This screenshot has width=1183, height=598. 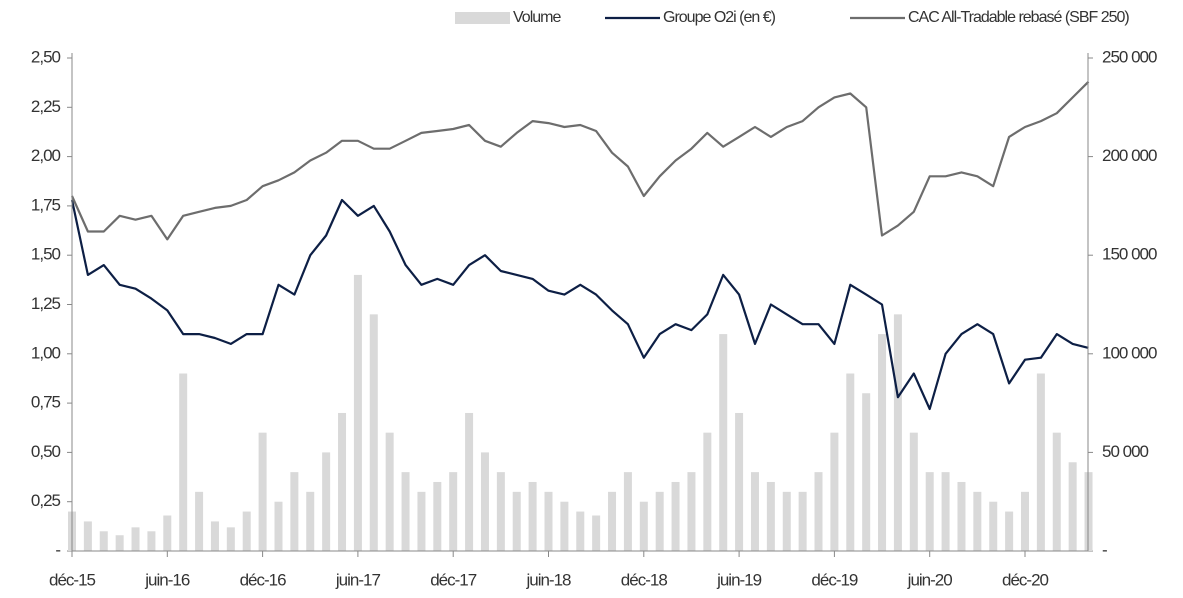 I want to click on y2-tick-label: 100 000, so click(x=1129, y=352).